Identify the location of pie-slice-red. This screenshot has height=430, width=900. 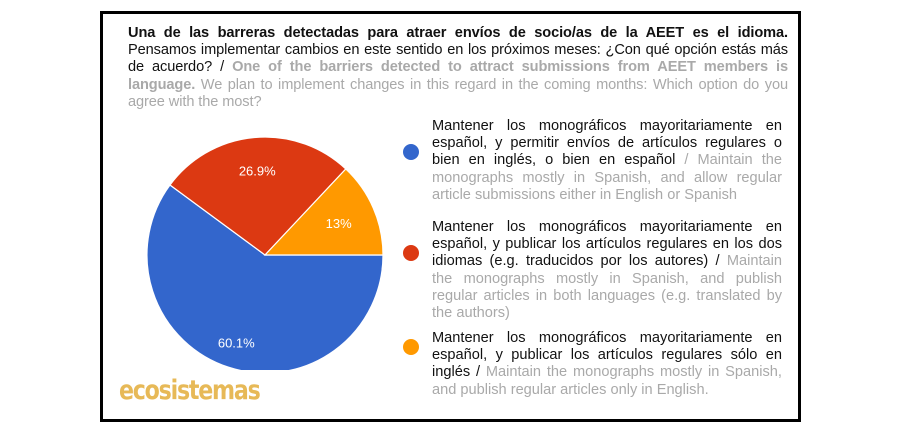
(258, 196).